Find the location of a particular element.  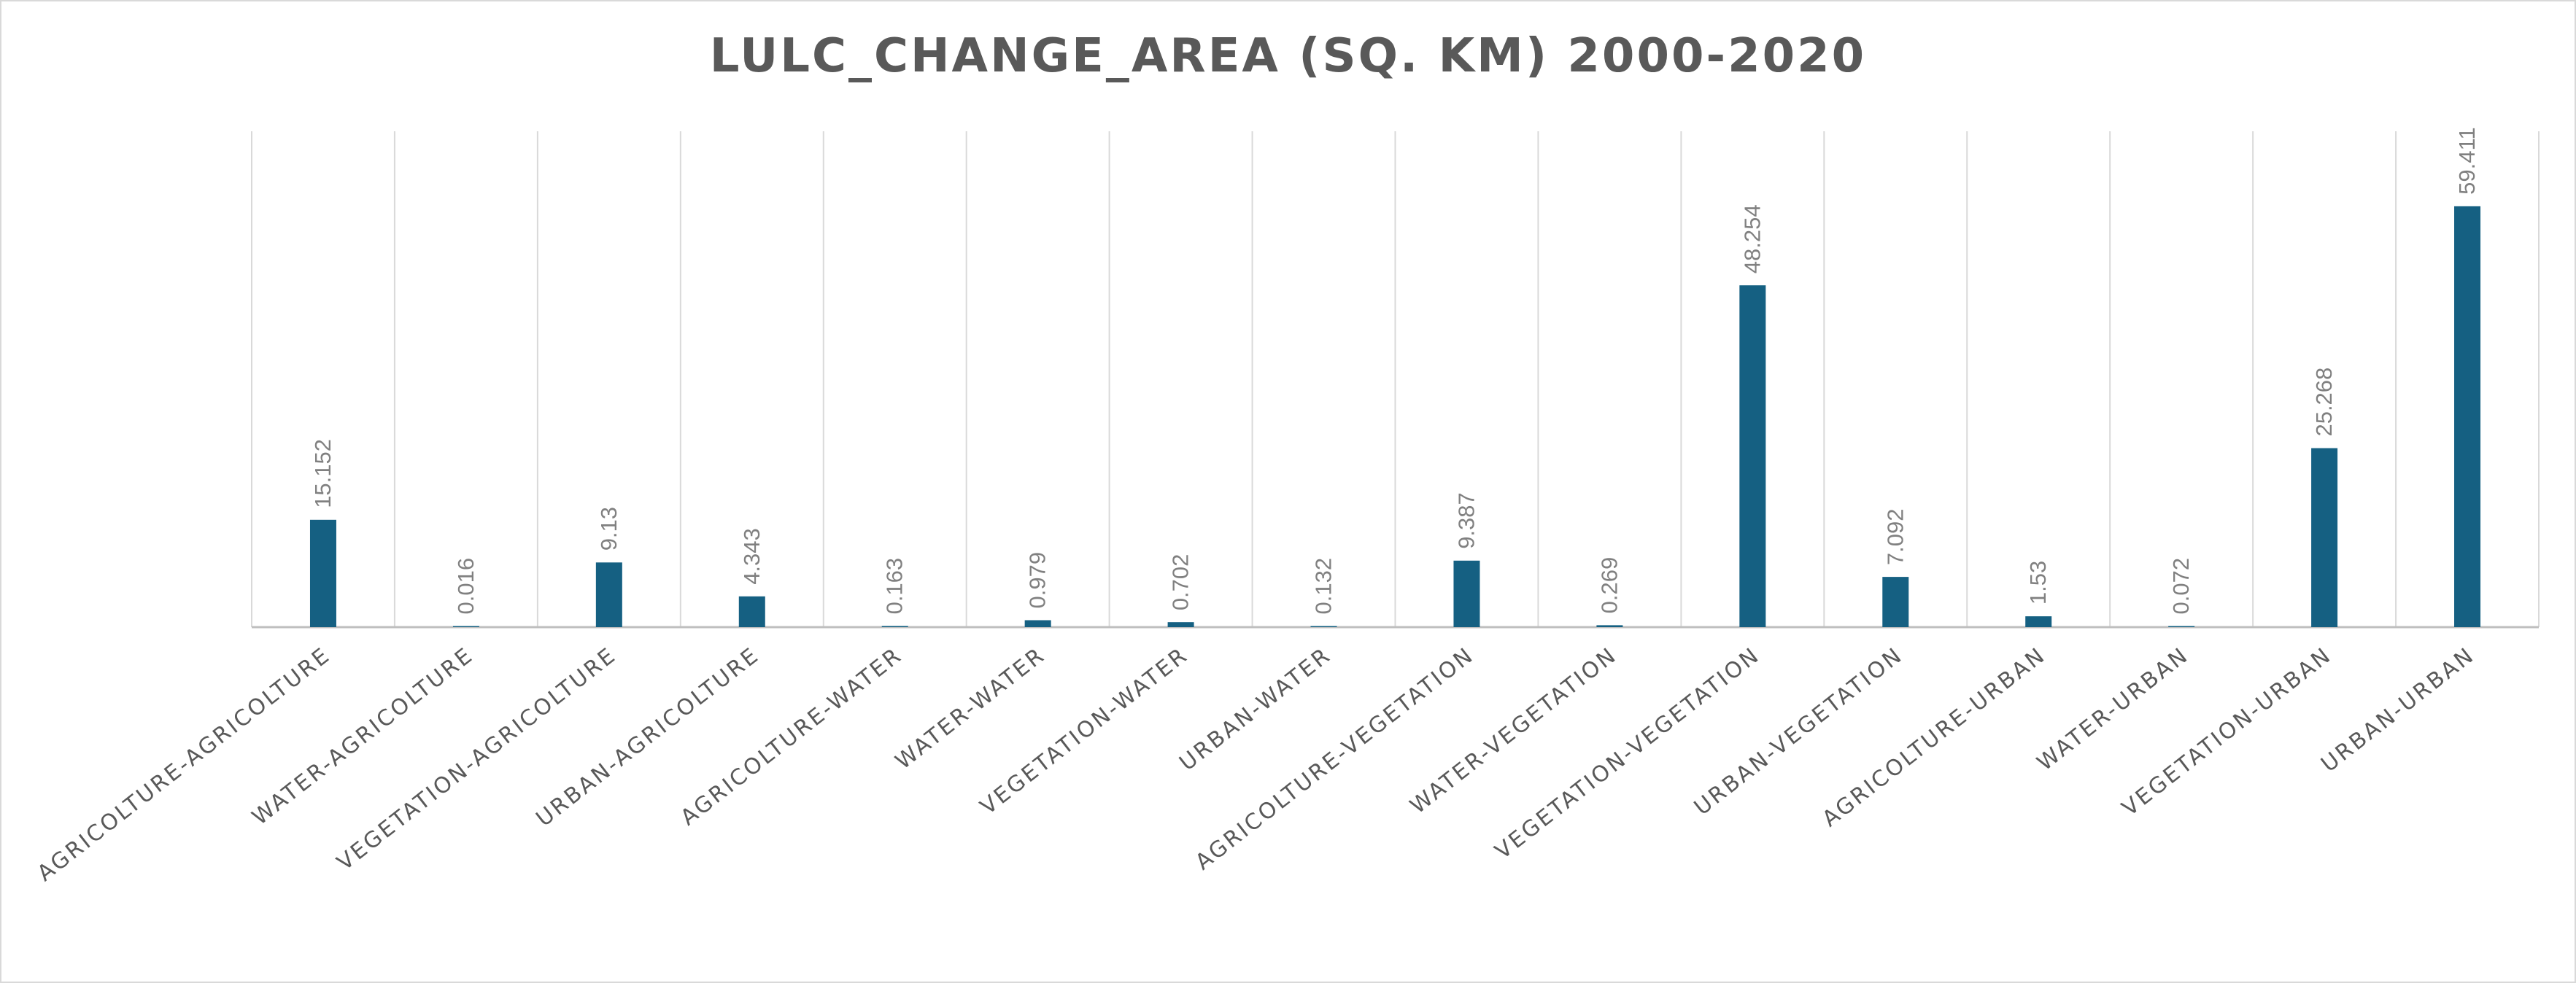

category-tick-label: URBAN-AGRICOLTURE is located at coordinates (648, 737).